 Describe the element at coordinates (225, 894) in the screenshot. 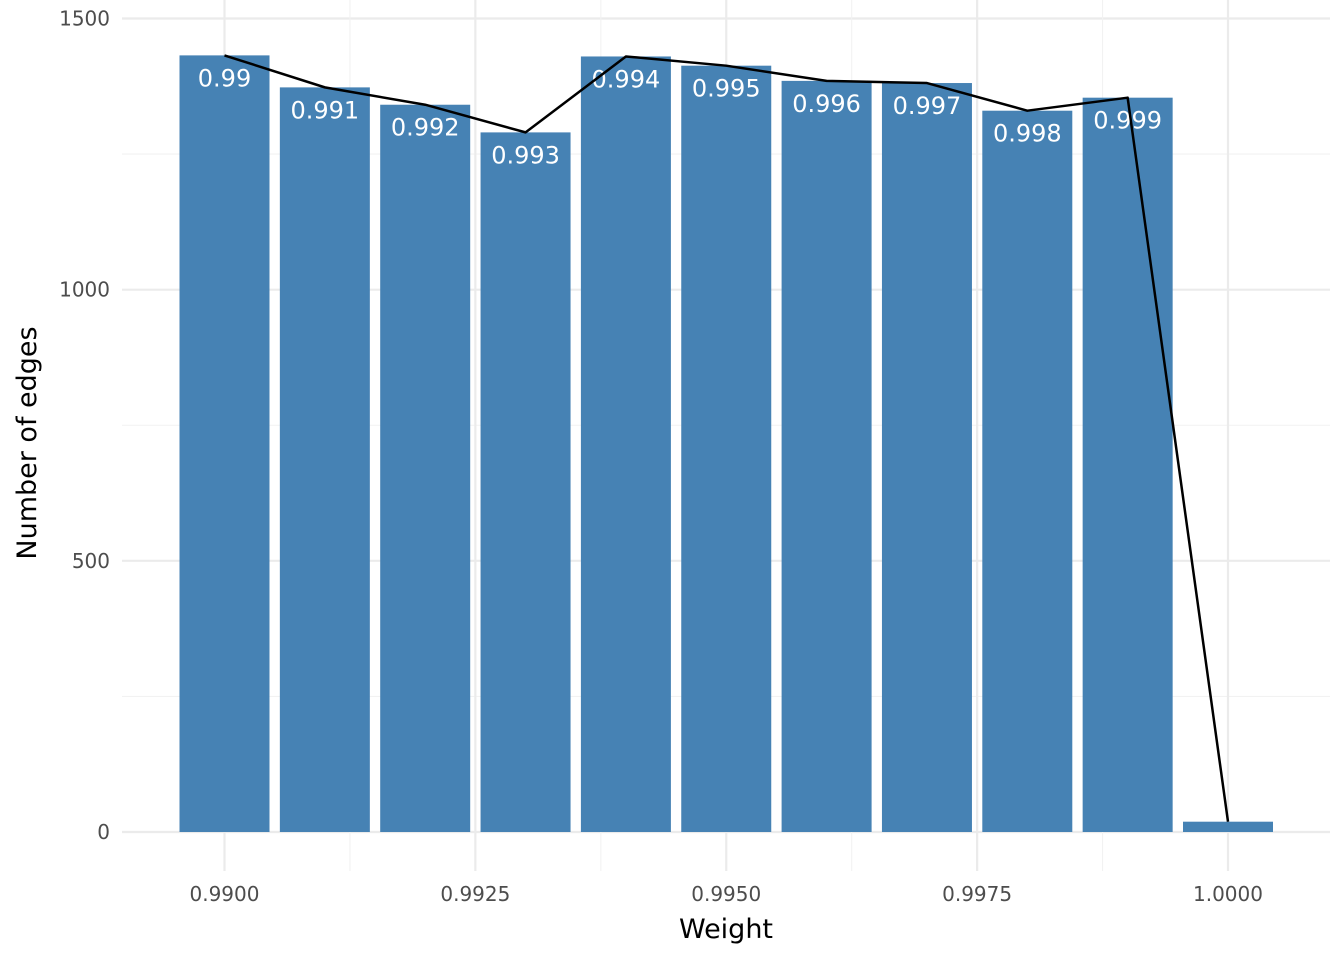

I see `x-tick-label: 0.9900` at that location.